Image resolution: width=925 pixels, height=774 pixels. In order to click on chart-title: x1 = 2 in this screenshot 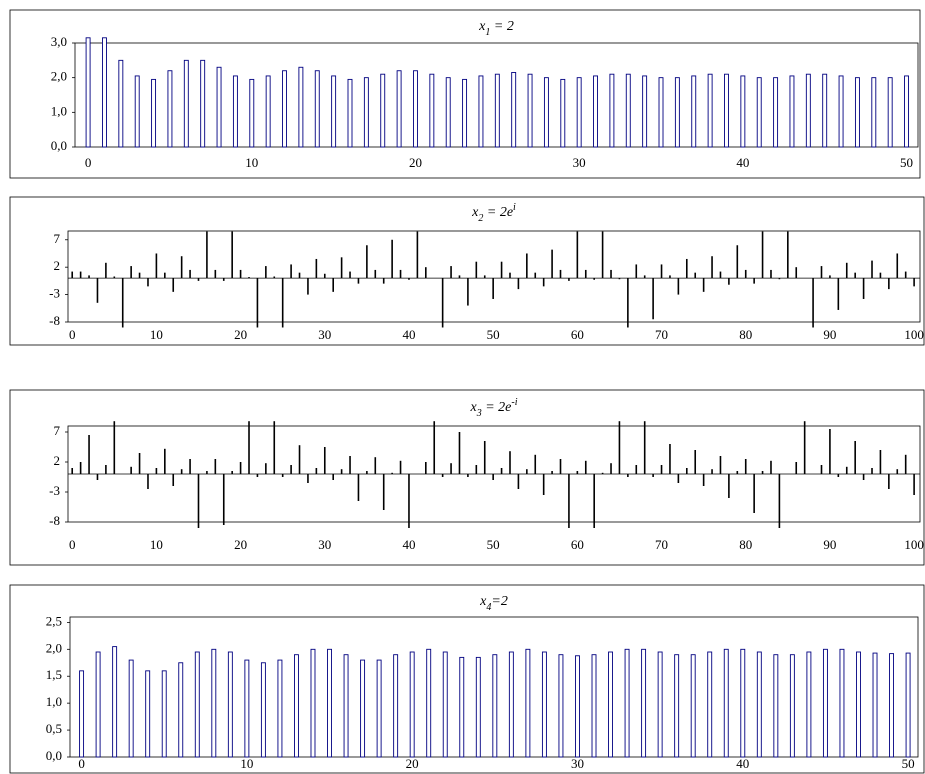, I will do `click(496, 28)`.